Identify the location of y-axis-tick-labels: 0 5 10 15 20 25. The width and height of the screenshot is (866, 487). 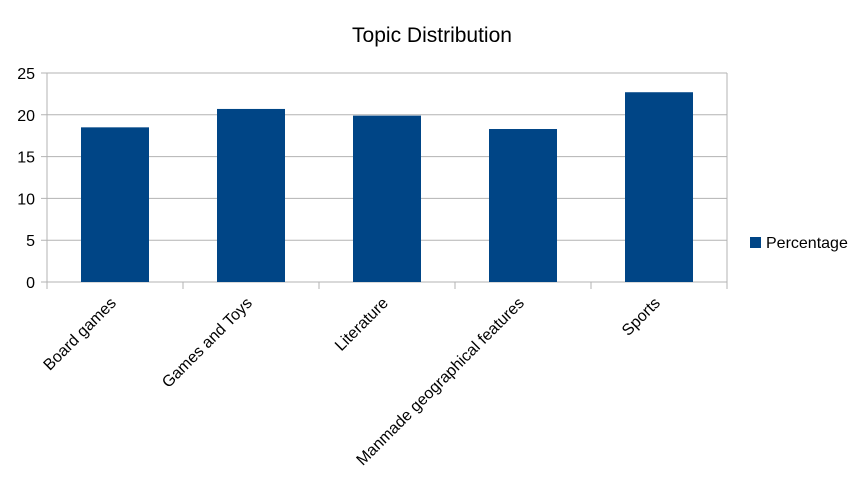
(26, 179).